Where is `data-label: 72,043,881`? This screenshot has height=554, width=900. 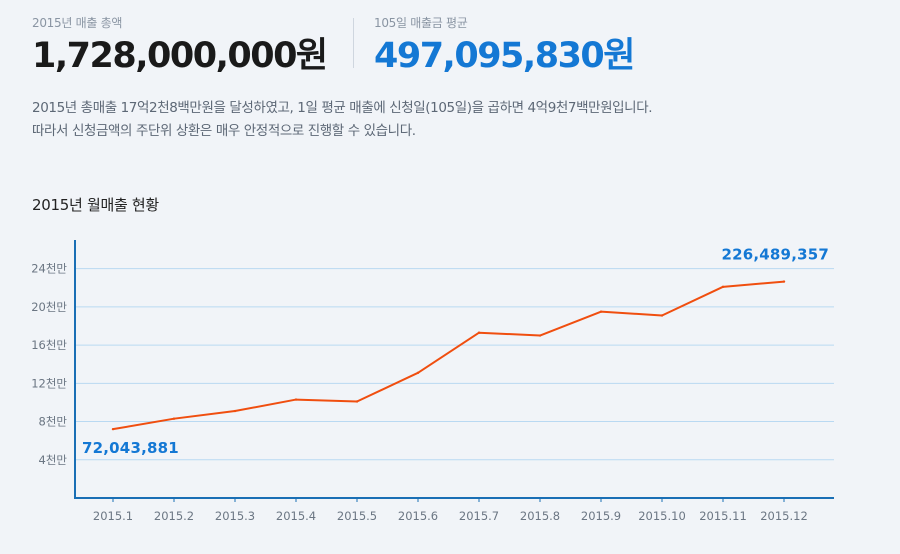 data-label: 72,043,881 is located at coordinates (130, 448).